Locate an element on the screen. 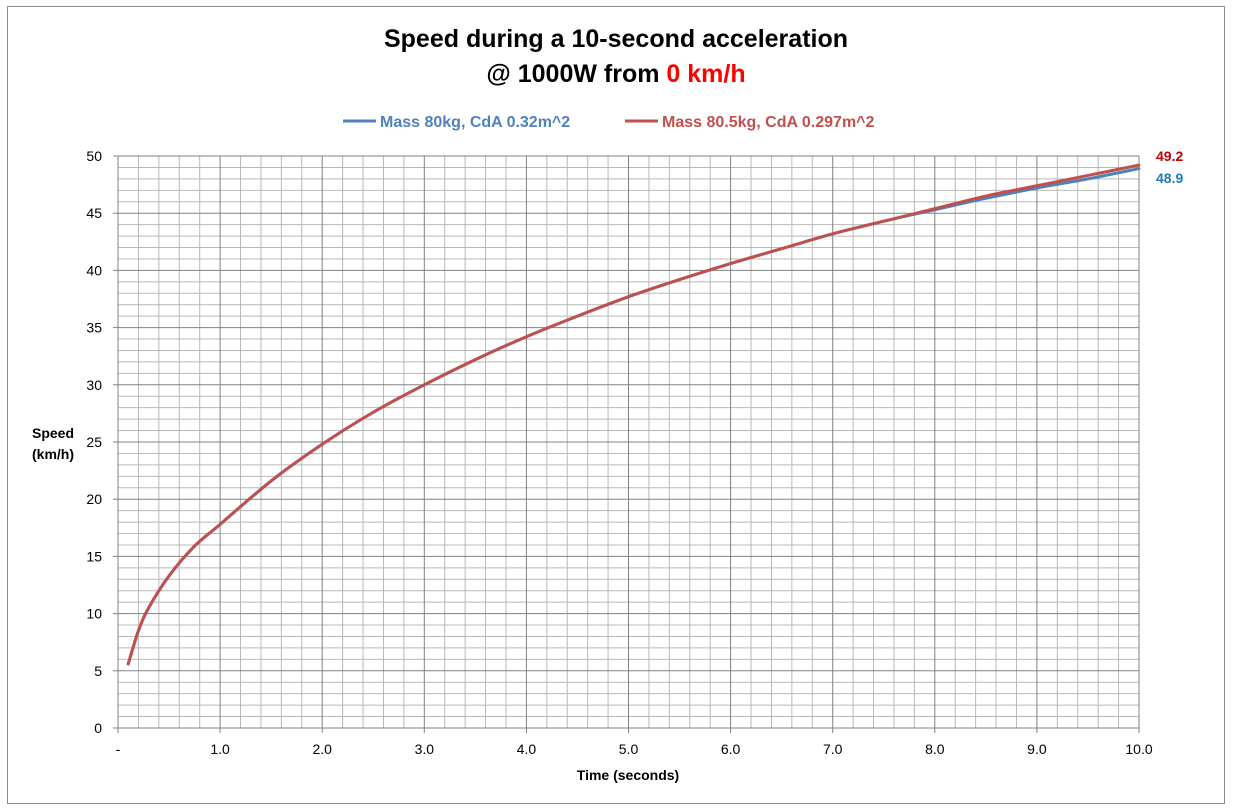 This screenshot has width=1233, height=812. y-tick-label: 25 is located at coordinates (94, 442).